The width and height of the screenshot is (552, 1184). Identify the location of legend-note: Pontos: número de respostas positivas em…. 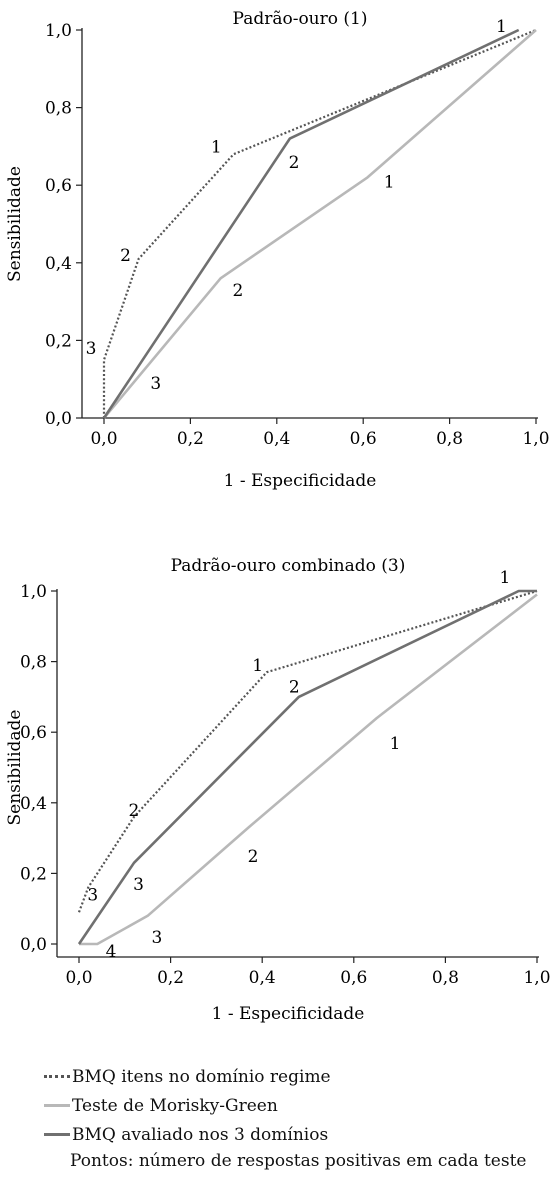
(298, 1161).